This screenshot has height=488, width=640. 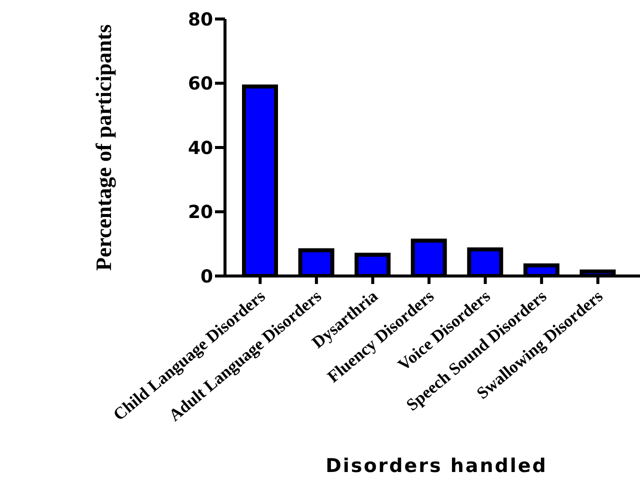 I want to click on y-tick-label: 40, so click(x=200, y=148).